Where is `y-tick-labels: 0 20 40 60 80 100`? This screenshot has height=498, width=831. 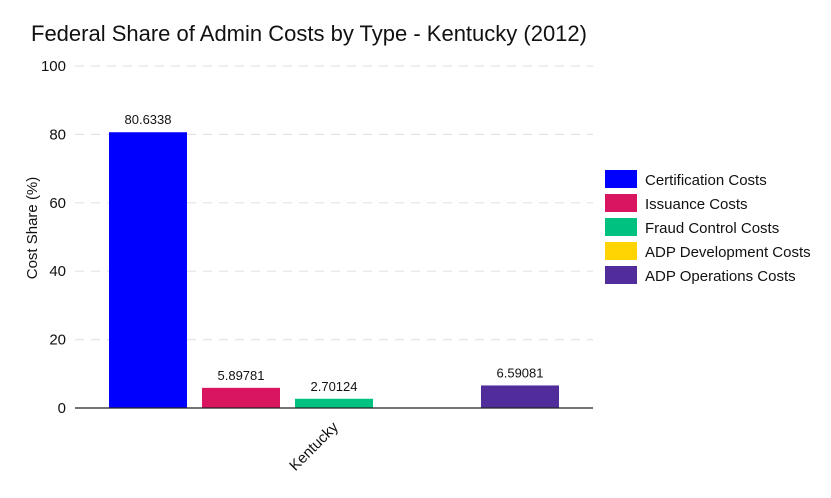
y-tick-labels: 0 20 40 60 80 100 is located at coordinates (53, 237).